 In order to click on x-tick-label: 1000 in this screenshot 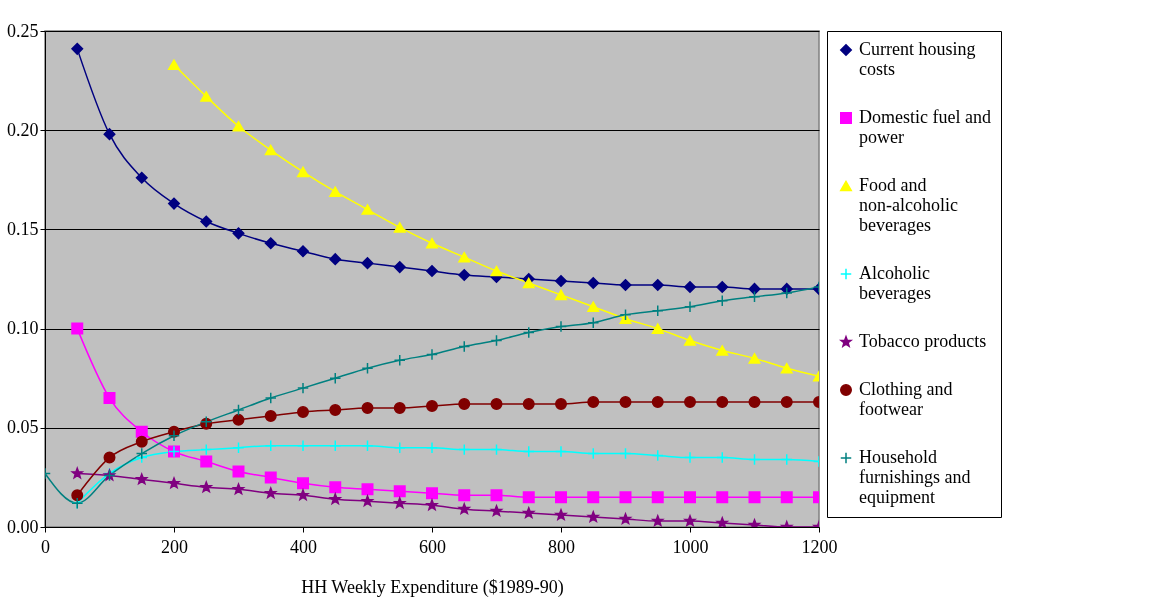, I will do `click(690, 546)`.